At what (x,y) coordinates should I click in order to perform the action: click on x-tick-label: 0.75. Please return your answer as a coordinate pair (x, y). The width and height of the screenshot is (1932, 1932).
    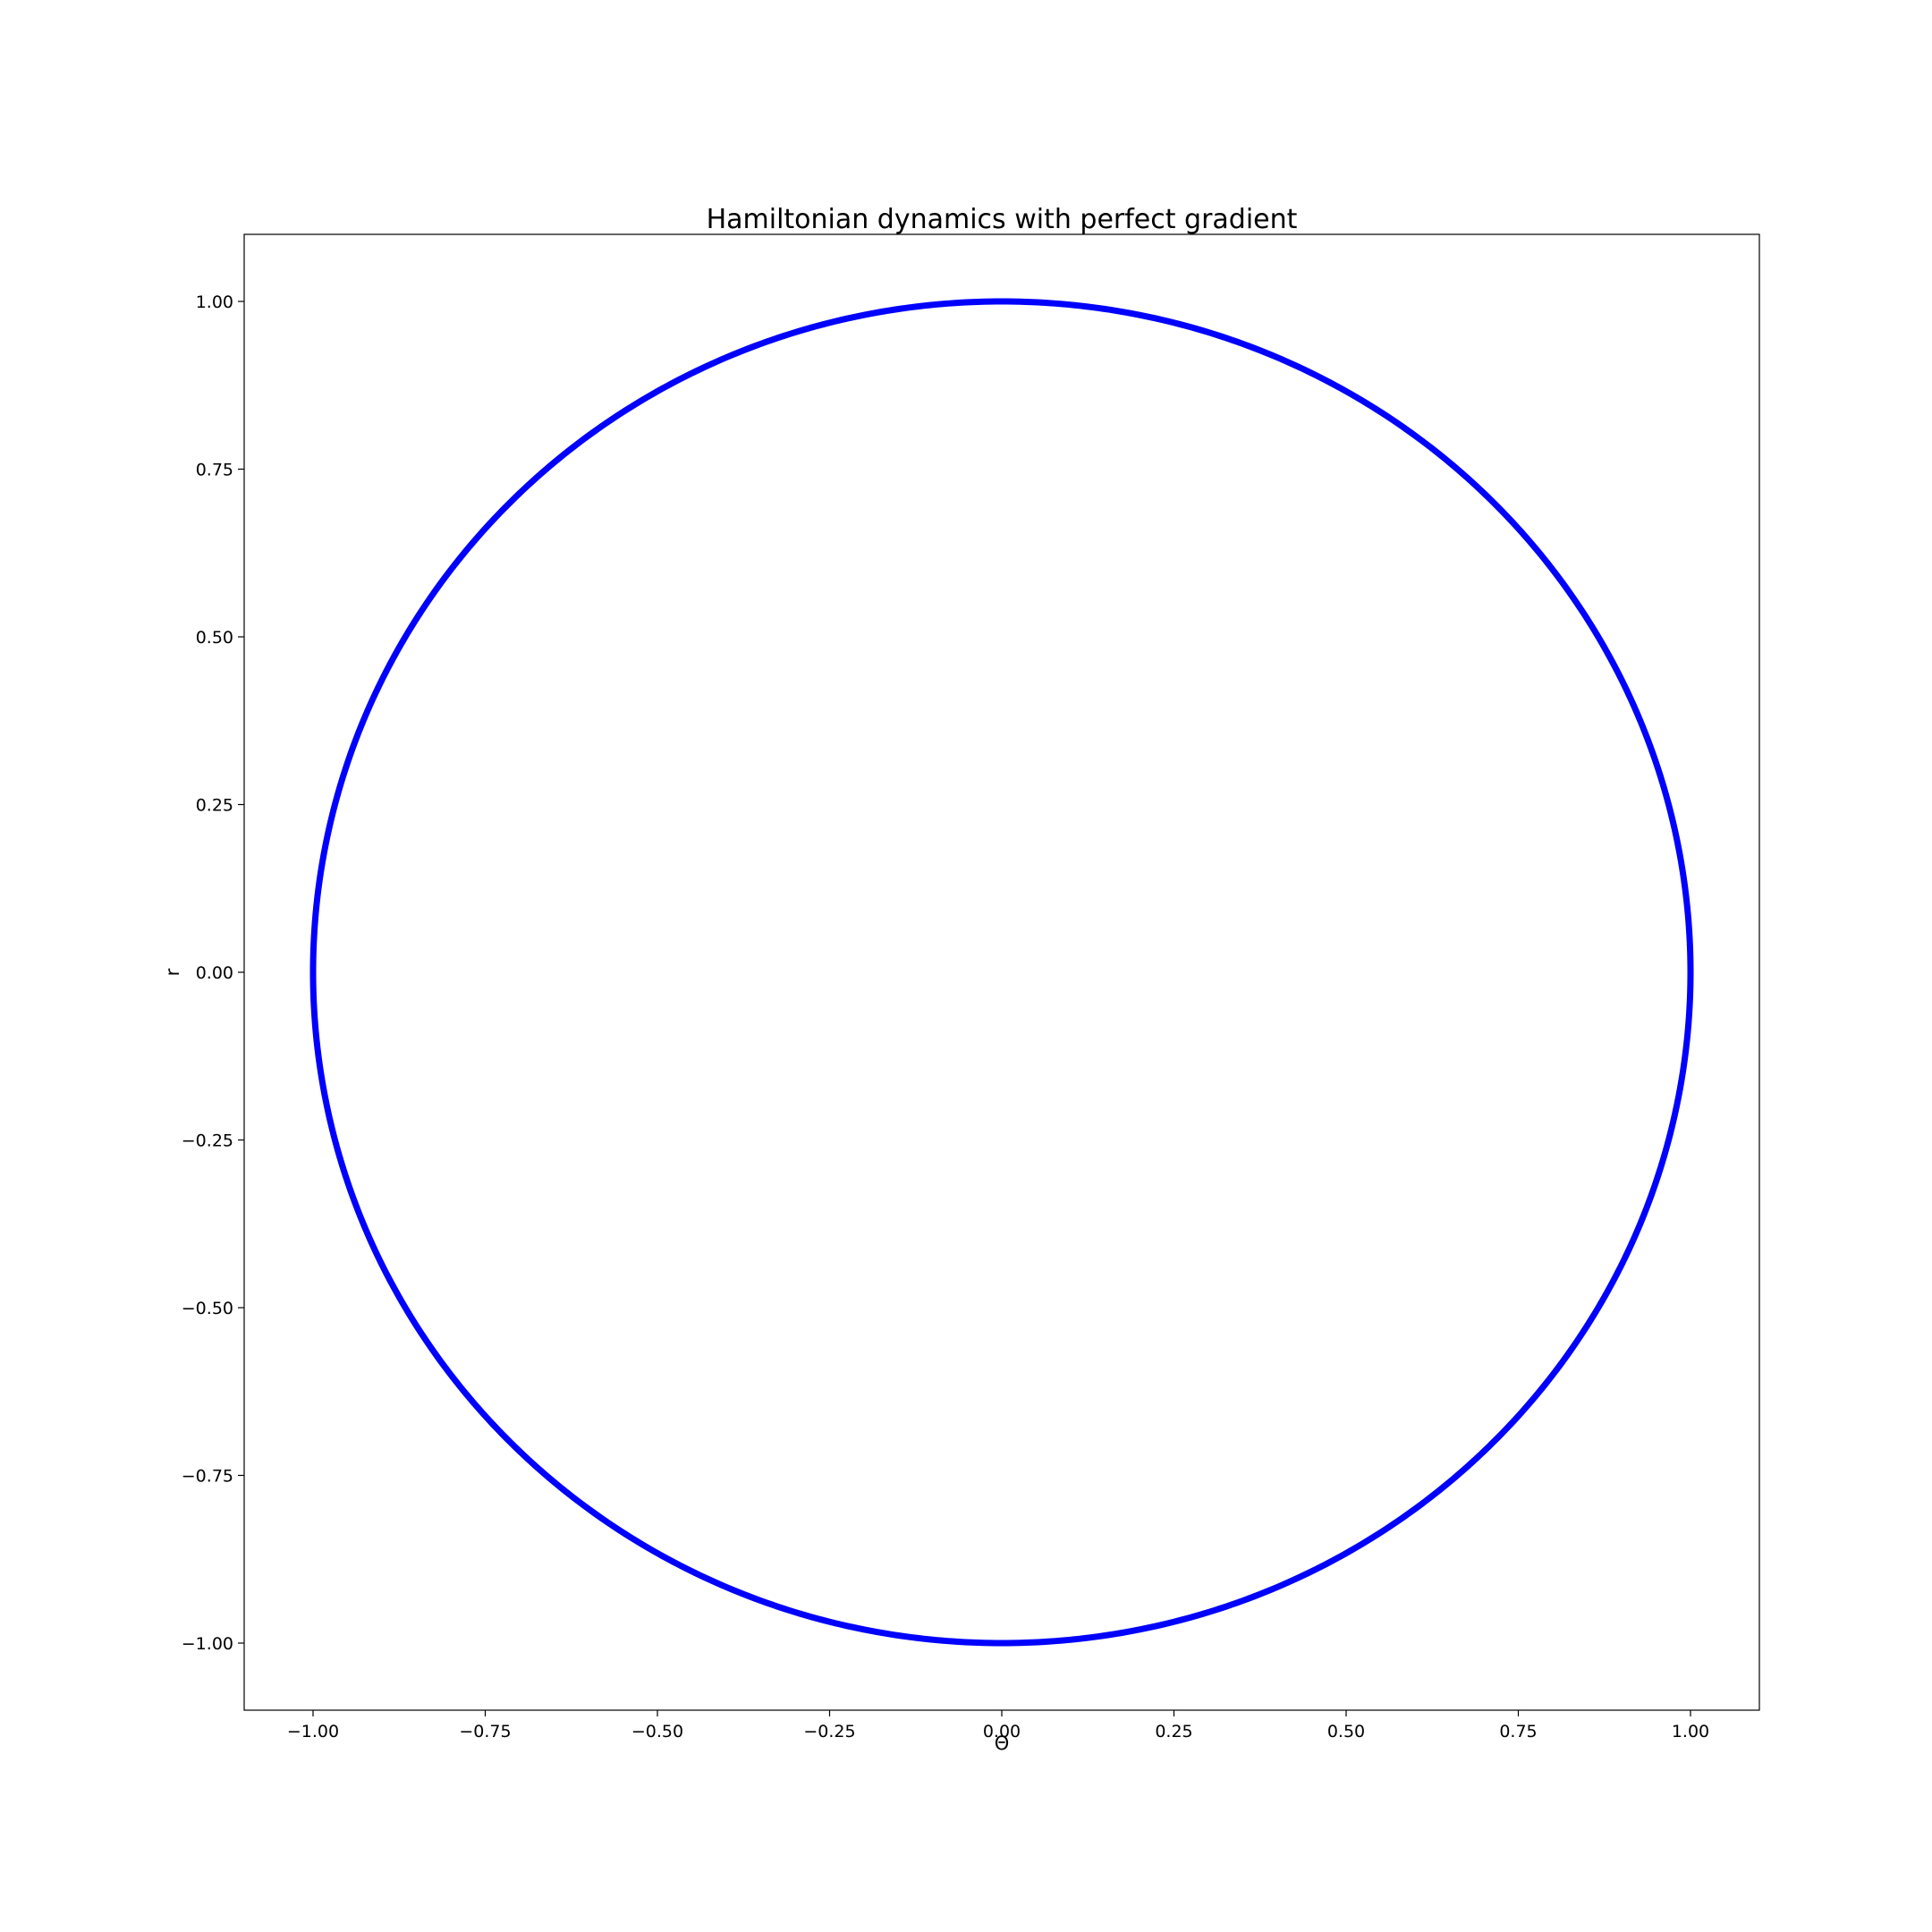
    Looking at the image, I should click on (1518, 1731).